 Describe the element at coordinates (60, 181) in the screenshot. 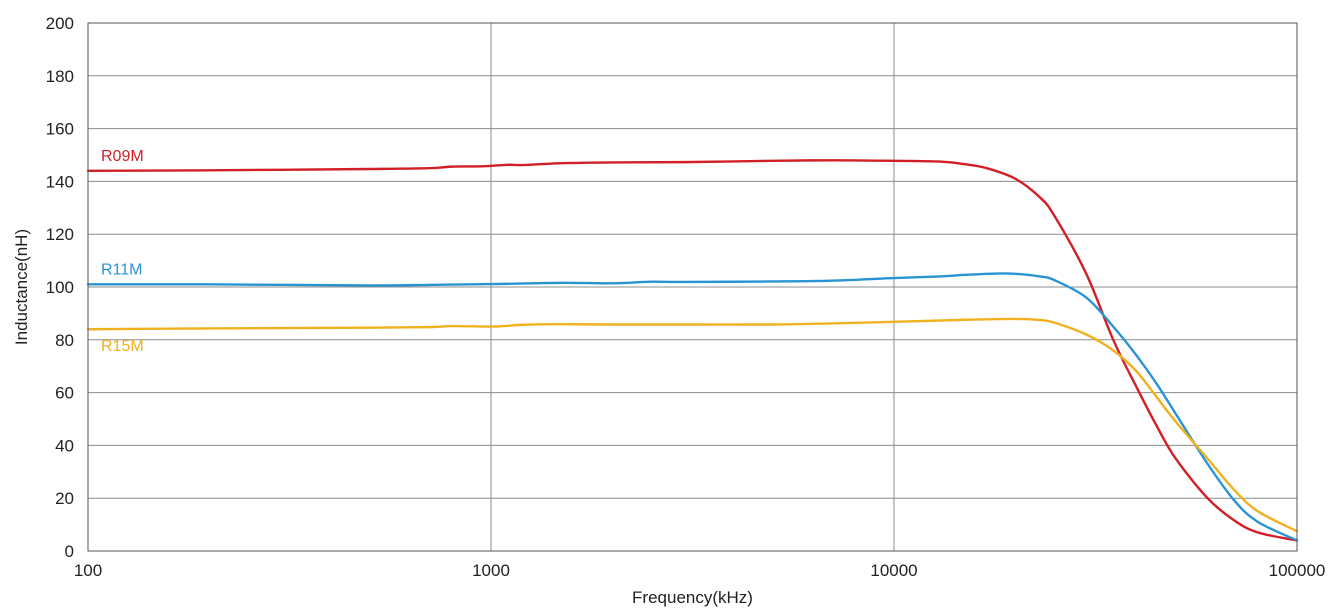

I see `y-tick-label: 140` at that location.